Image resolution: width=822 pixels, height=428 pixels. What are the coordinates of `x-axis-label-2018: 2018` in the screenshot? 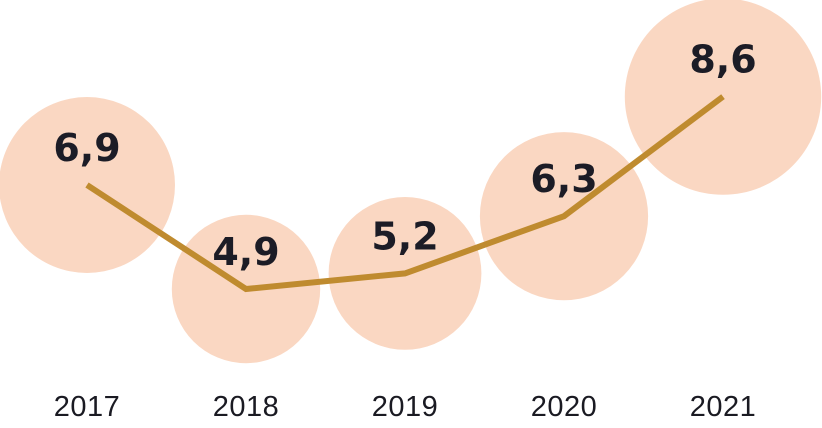 It's located at (246, 407).